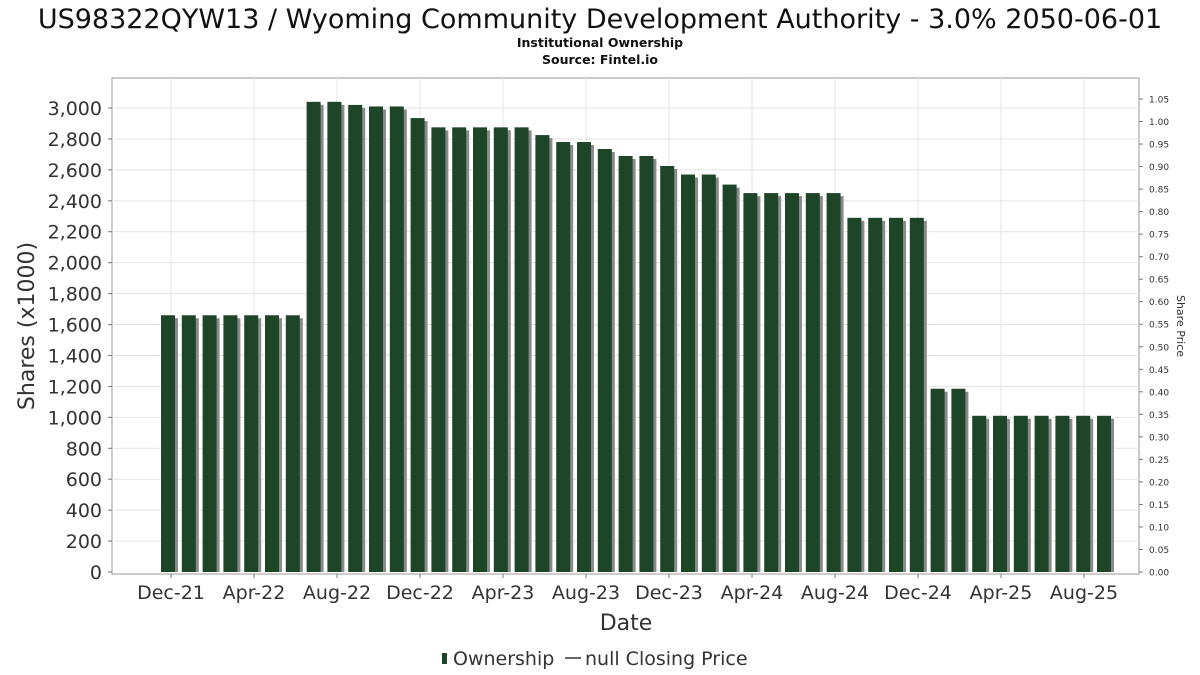 This screenshot has width=1200, height=675. I want to click on y-tick-label: 400, so click(84, 511).